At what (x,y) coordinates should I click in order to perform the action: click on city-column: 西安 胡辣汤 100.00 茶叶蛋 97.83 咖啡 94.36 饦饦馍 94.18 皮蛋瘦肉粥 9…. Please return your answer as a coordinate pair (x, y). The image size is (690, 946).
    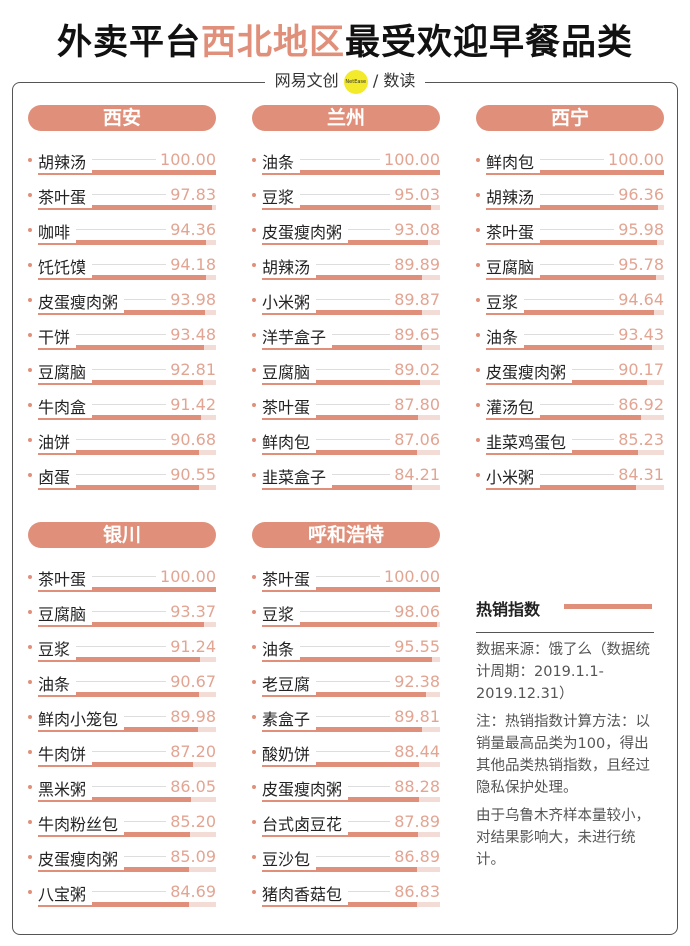
    Looking at the image, I should click on (122, 300).